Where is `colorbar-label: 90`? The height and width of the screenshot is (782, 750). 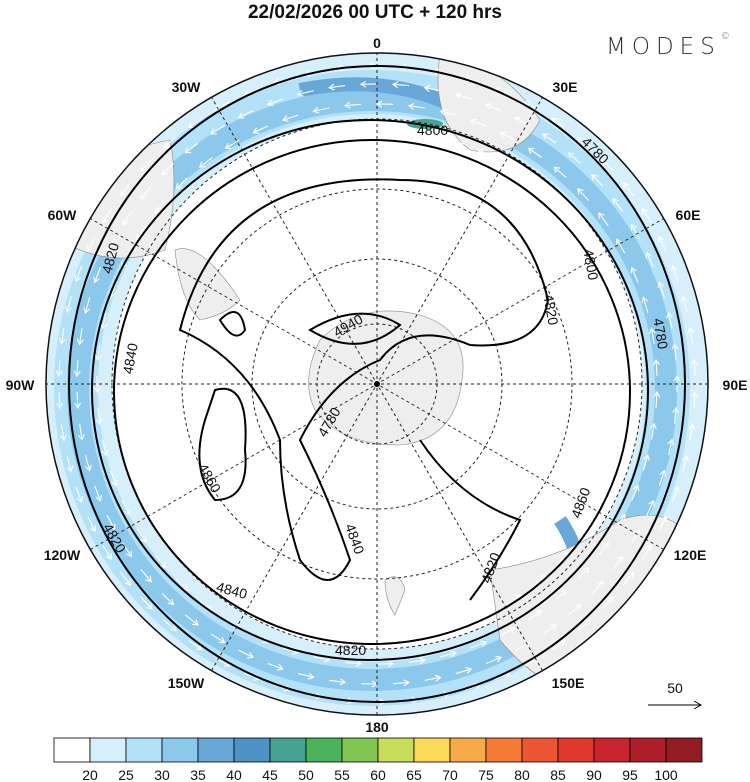 colorbar-label: 90 is located at coordinates (594, 774).